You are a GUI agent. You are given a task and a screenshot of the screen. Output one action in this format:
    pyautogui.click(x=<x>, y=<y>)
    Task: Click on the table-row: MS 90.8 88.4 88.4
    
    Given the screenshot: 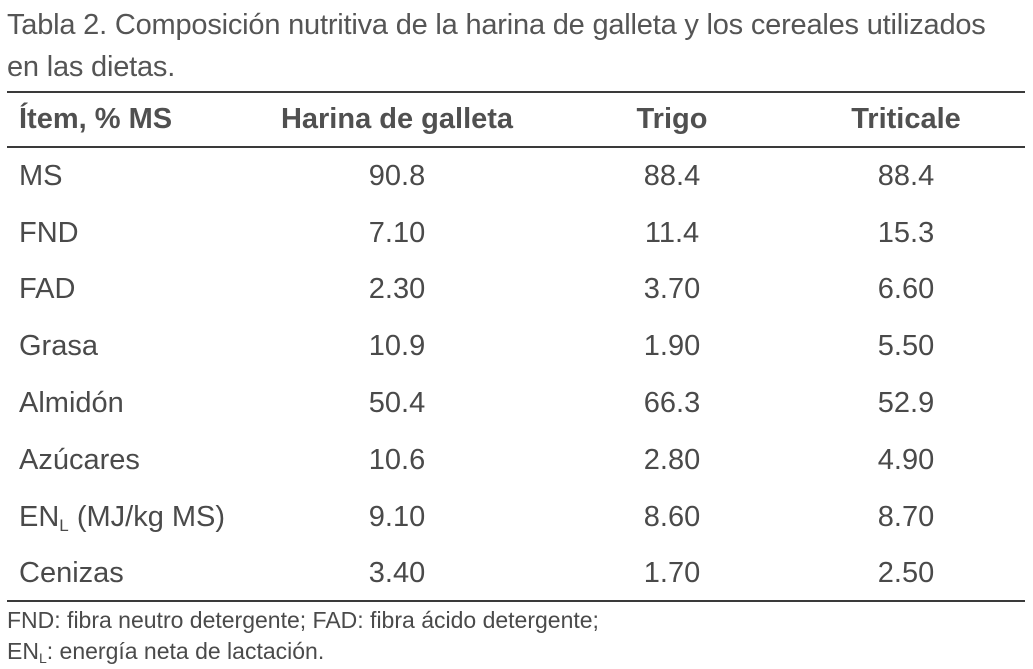 What is the action you would take?
    pyautogui.click(x=516, y=176)
    